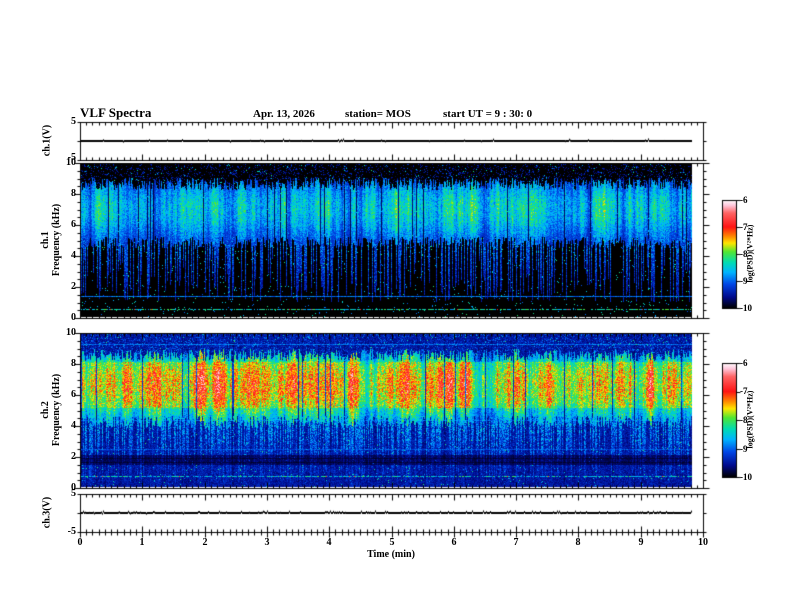 Image resolution: width=792 pixels, height=612 pixels. What do you see at coordinates (329, 542) in the screenshot?
I see `x-tick-label: 4` at bounding box center [329, 542].